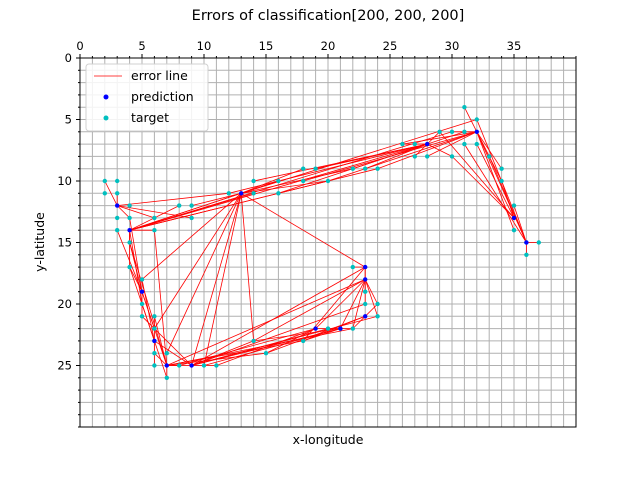  Describe the element at coordinates (64, 181) in the screenshot. I see `y-tick-label: 10` at that location.